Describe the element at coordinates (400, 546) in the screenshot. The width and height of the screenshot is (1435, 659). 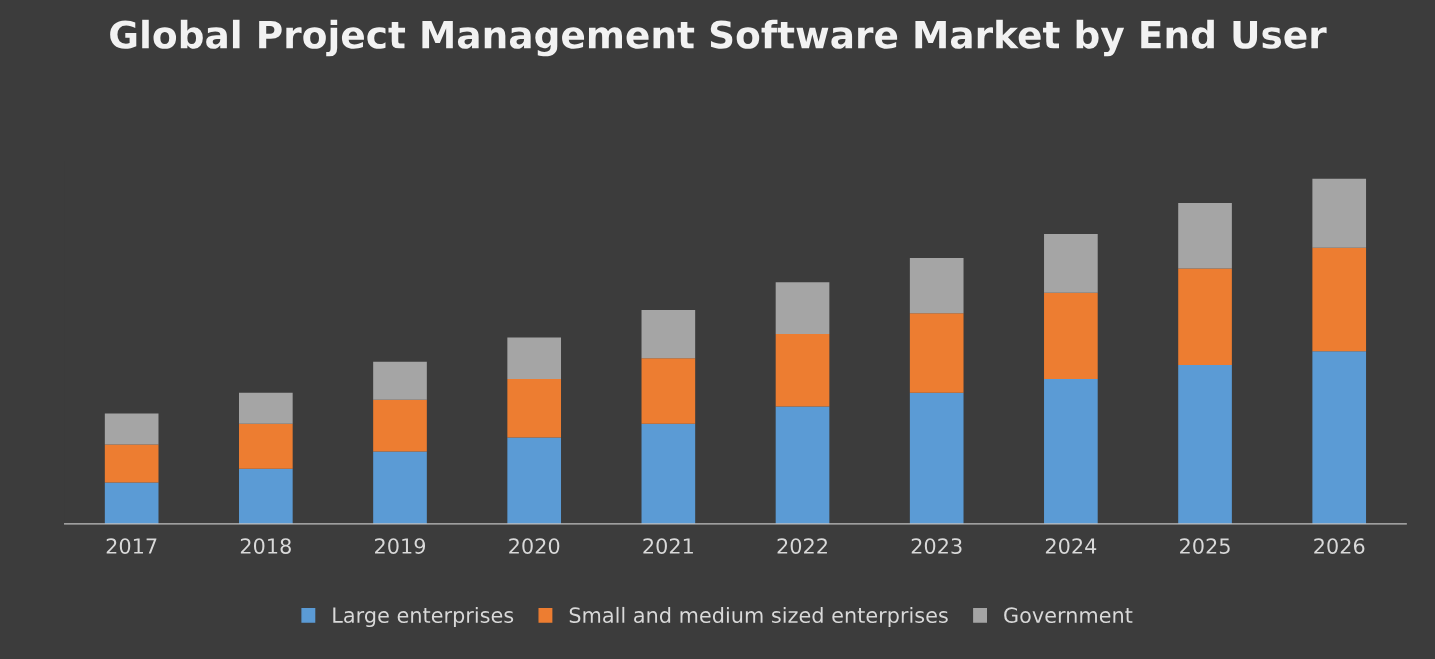
I see `x-tick-label: 2019` at that location.